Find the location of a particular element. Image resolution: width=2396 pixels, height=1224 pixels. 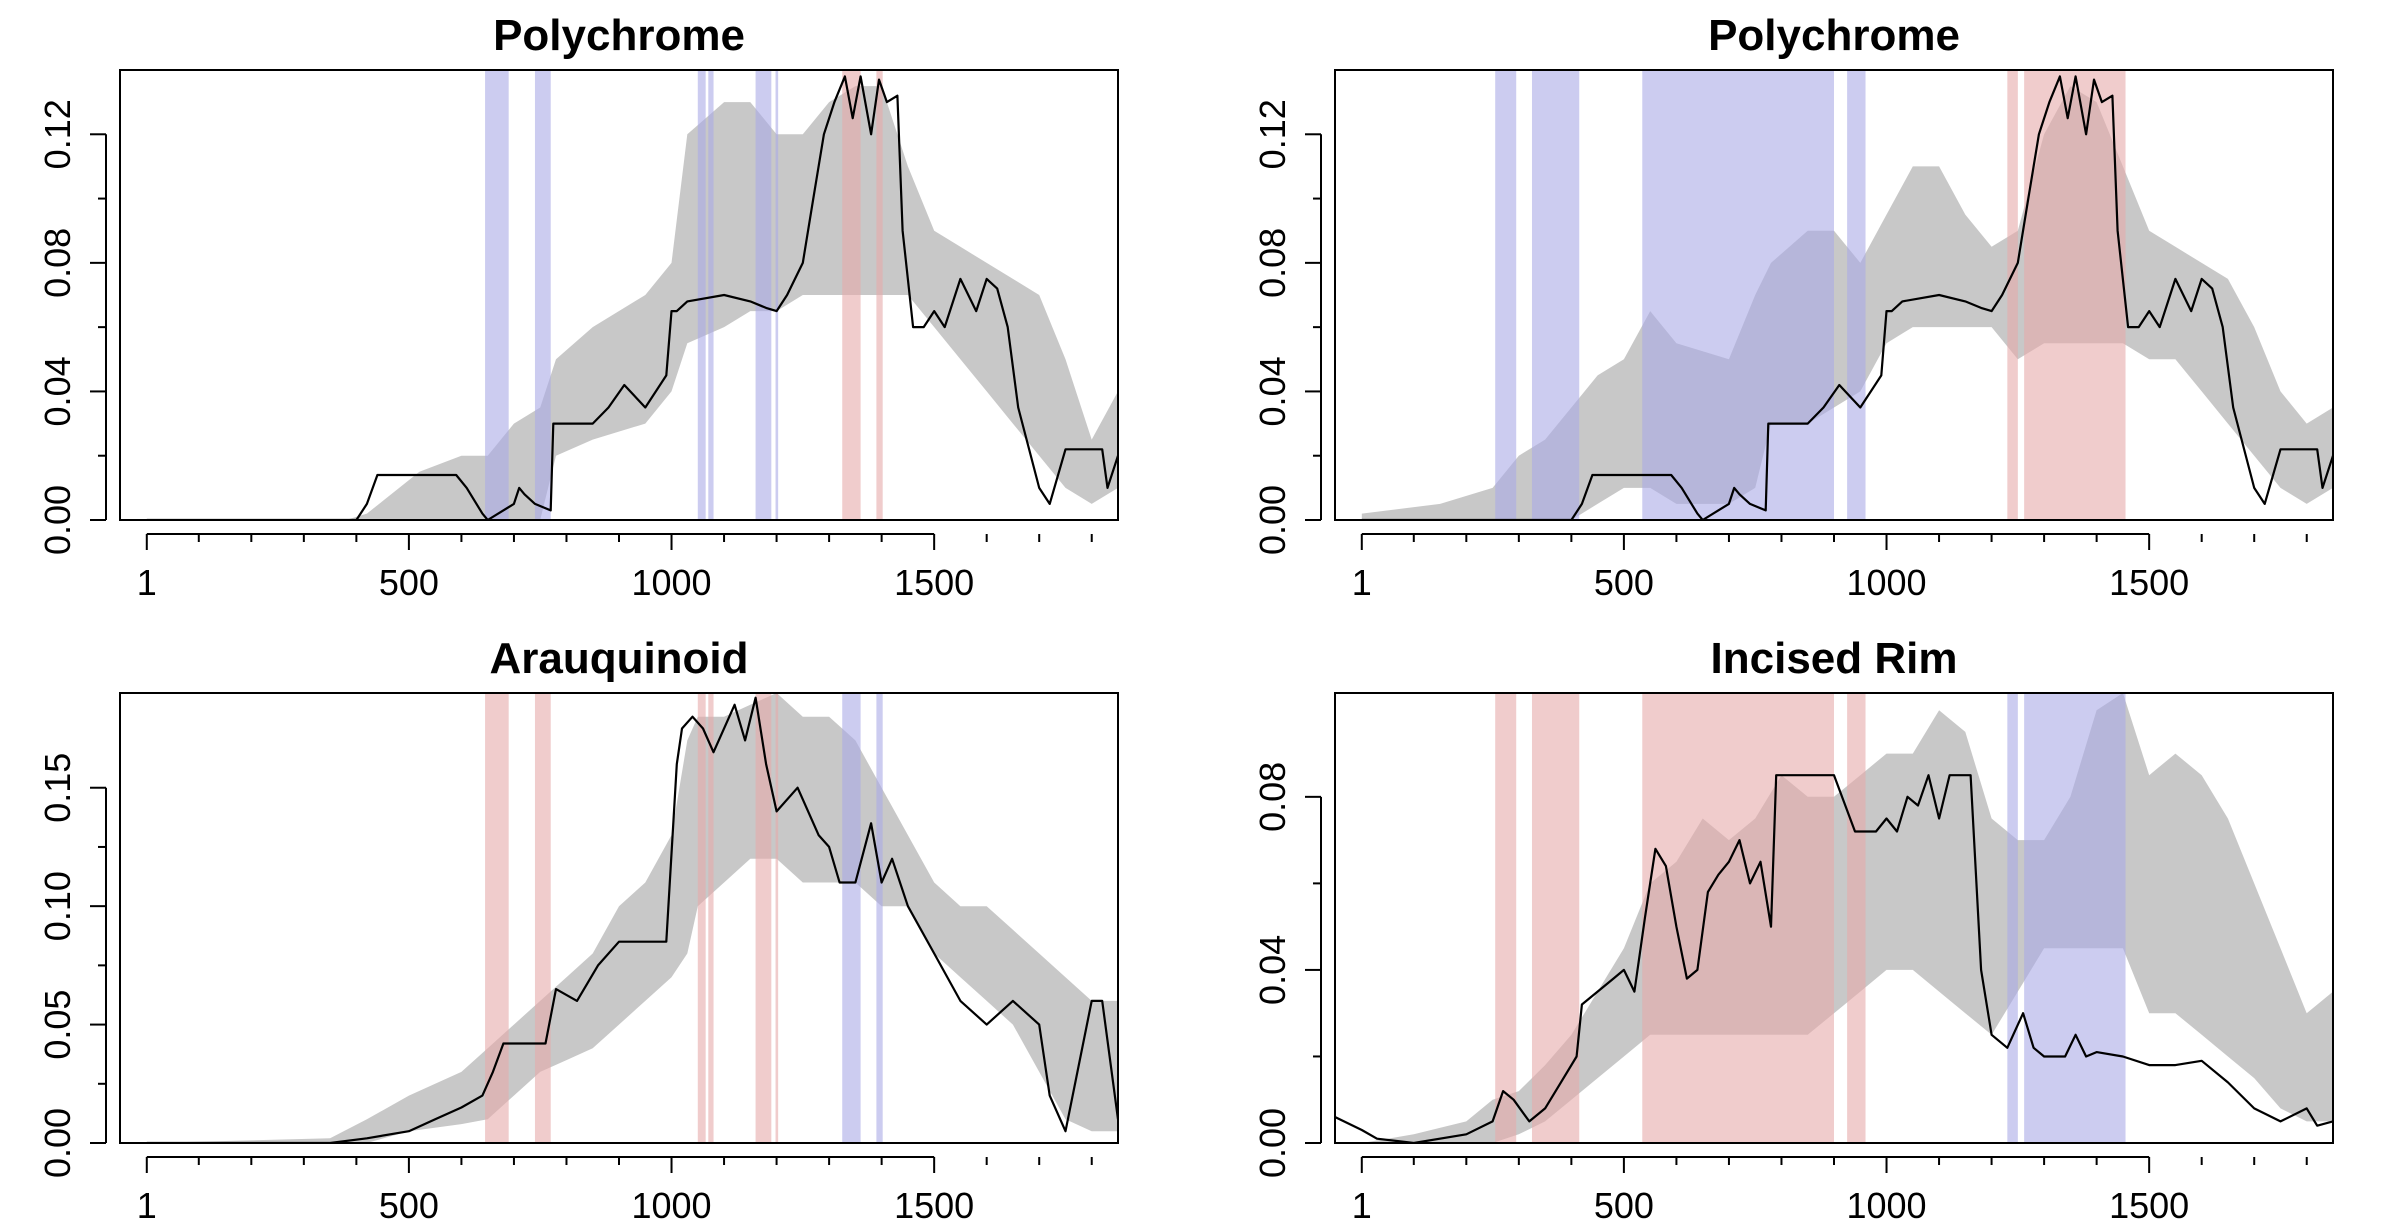

y-tick-label: 0.05 is located at coordinates (57, 1025).